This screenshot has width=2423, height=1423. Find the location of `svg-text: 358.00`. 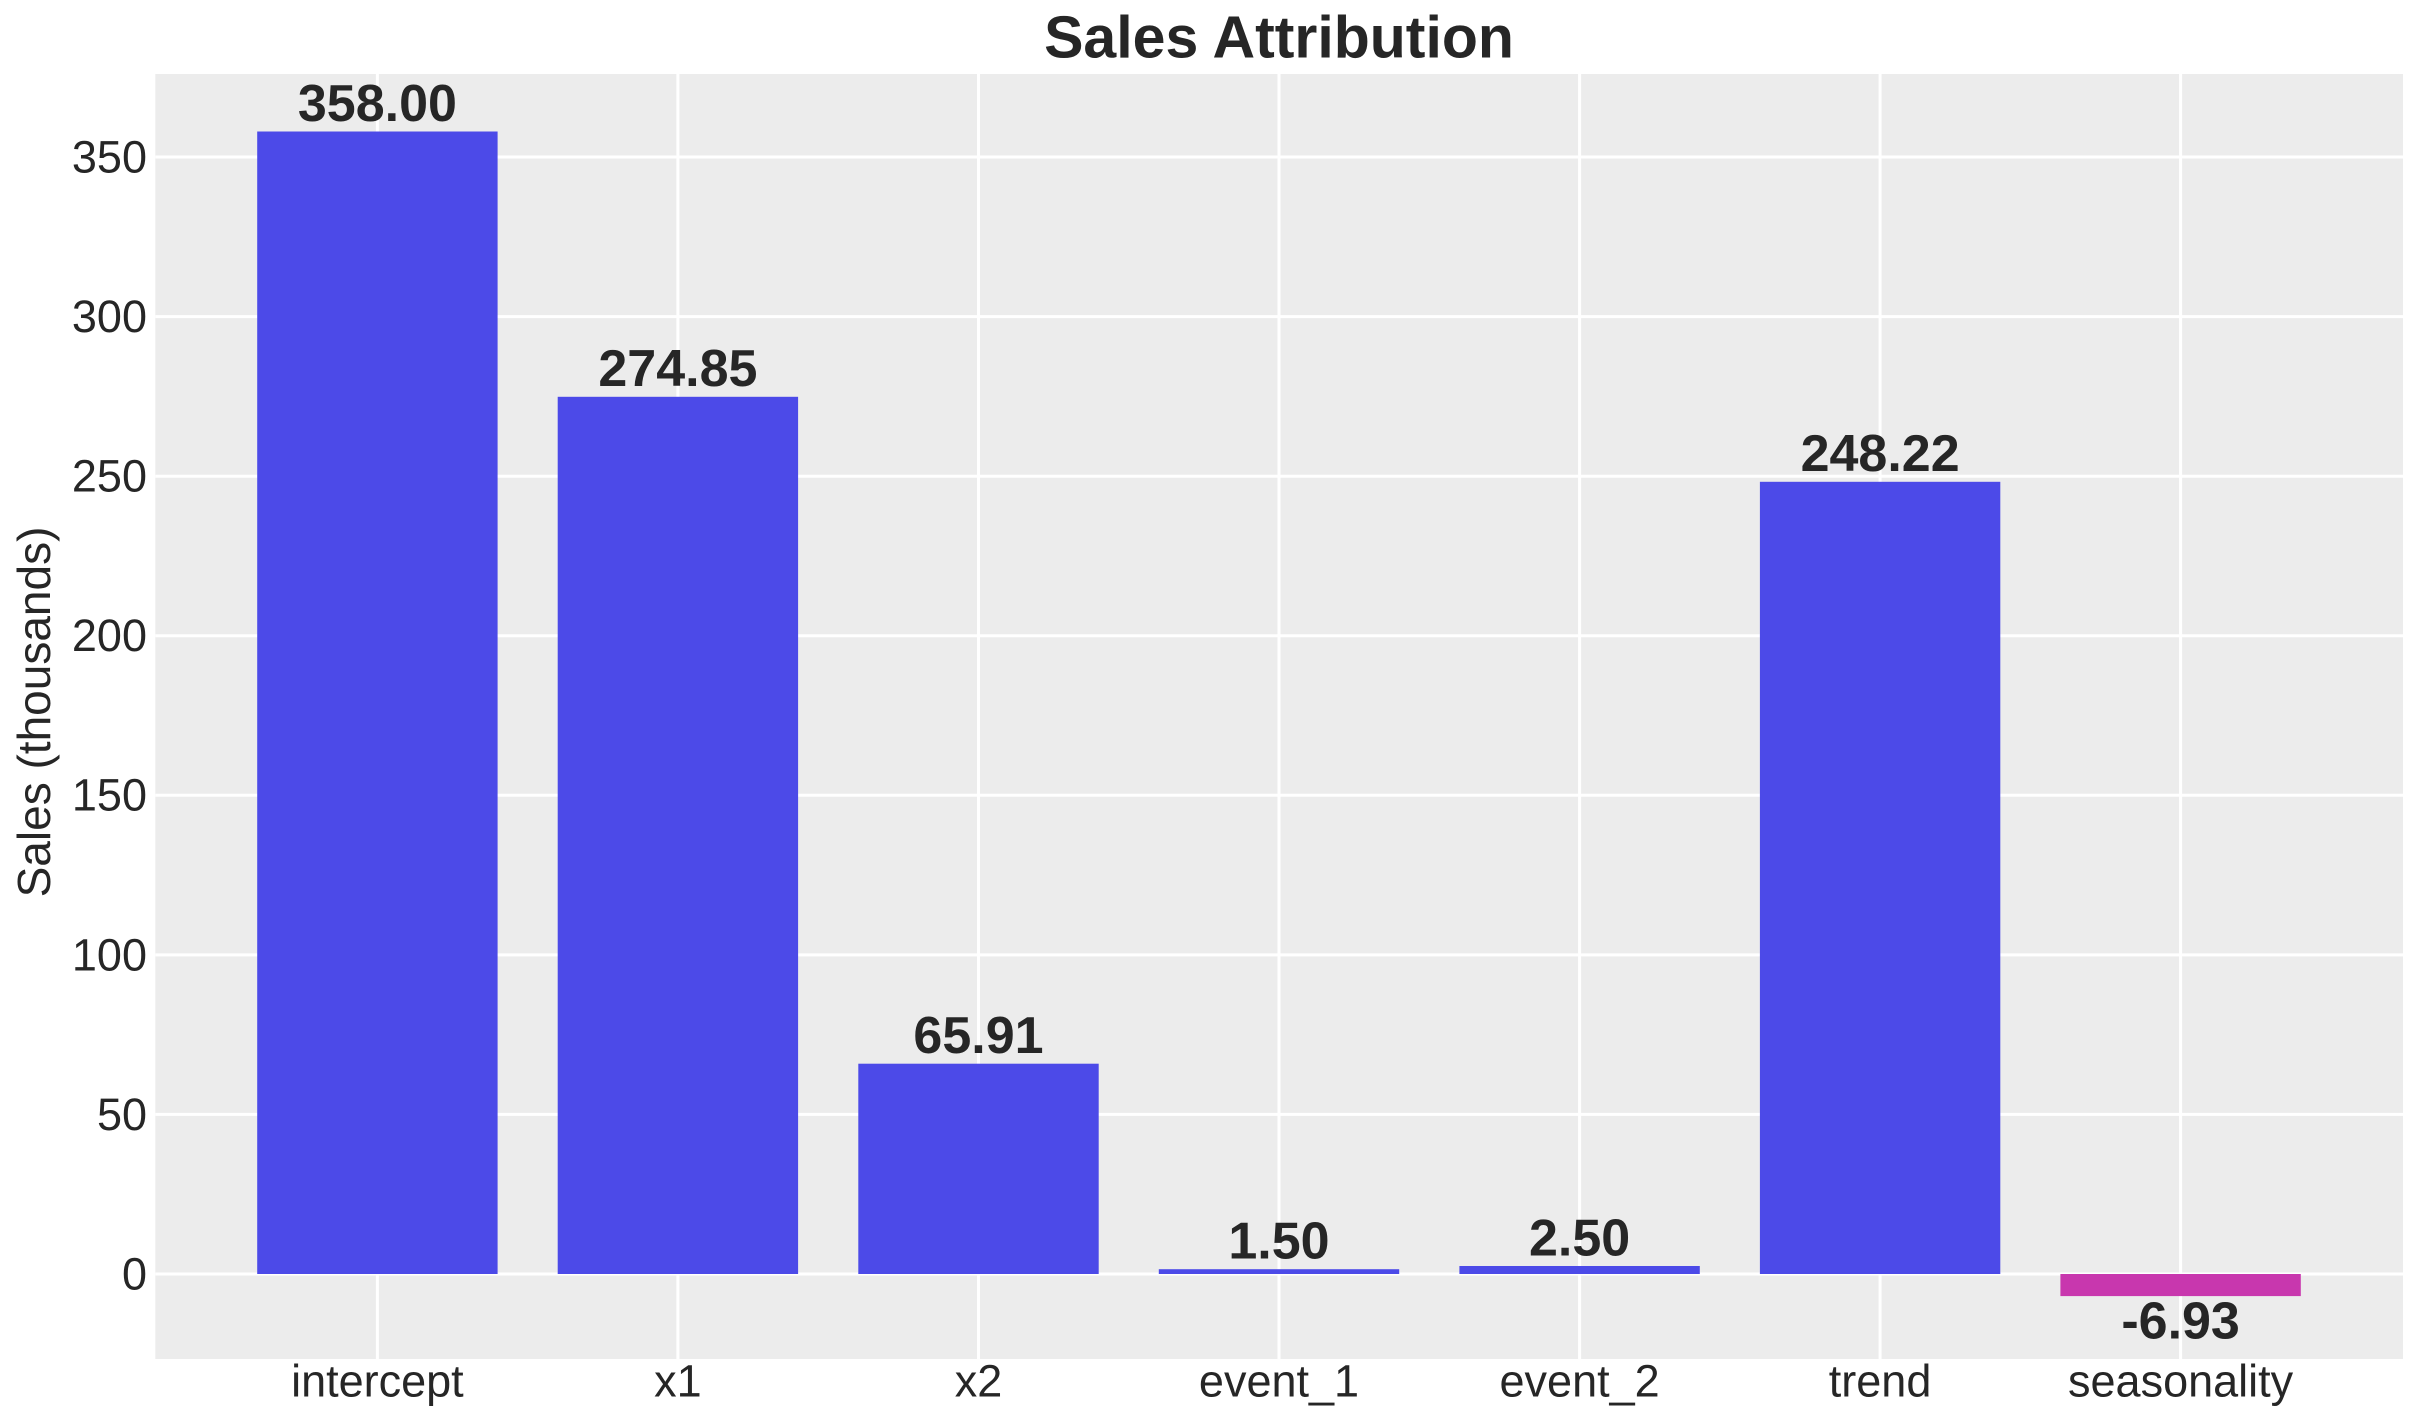

svg-text: 358.00 is located at coordinates (377, 104).